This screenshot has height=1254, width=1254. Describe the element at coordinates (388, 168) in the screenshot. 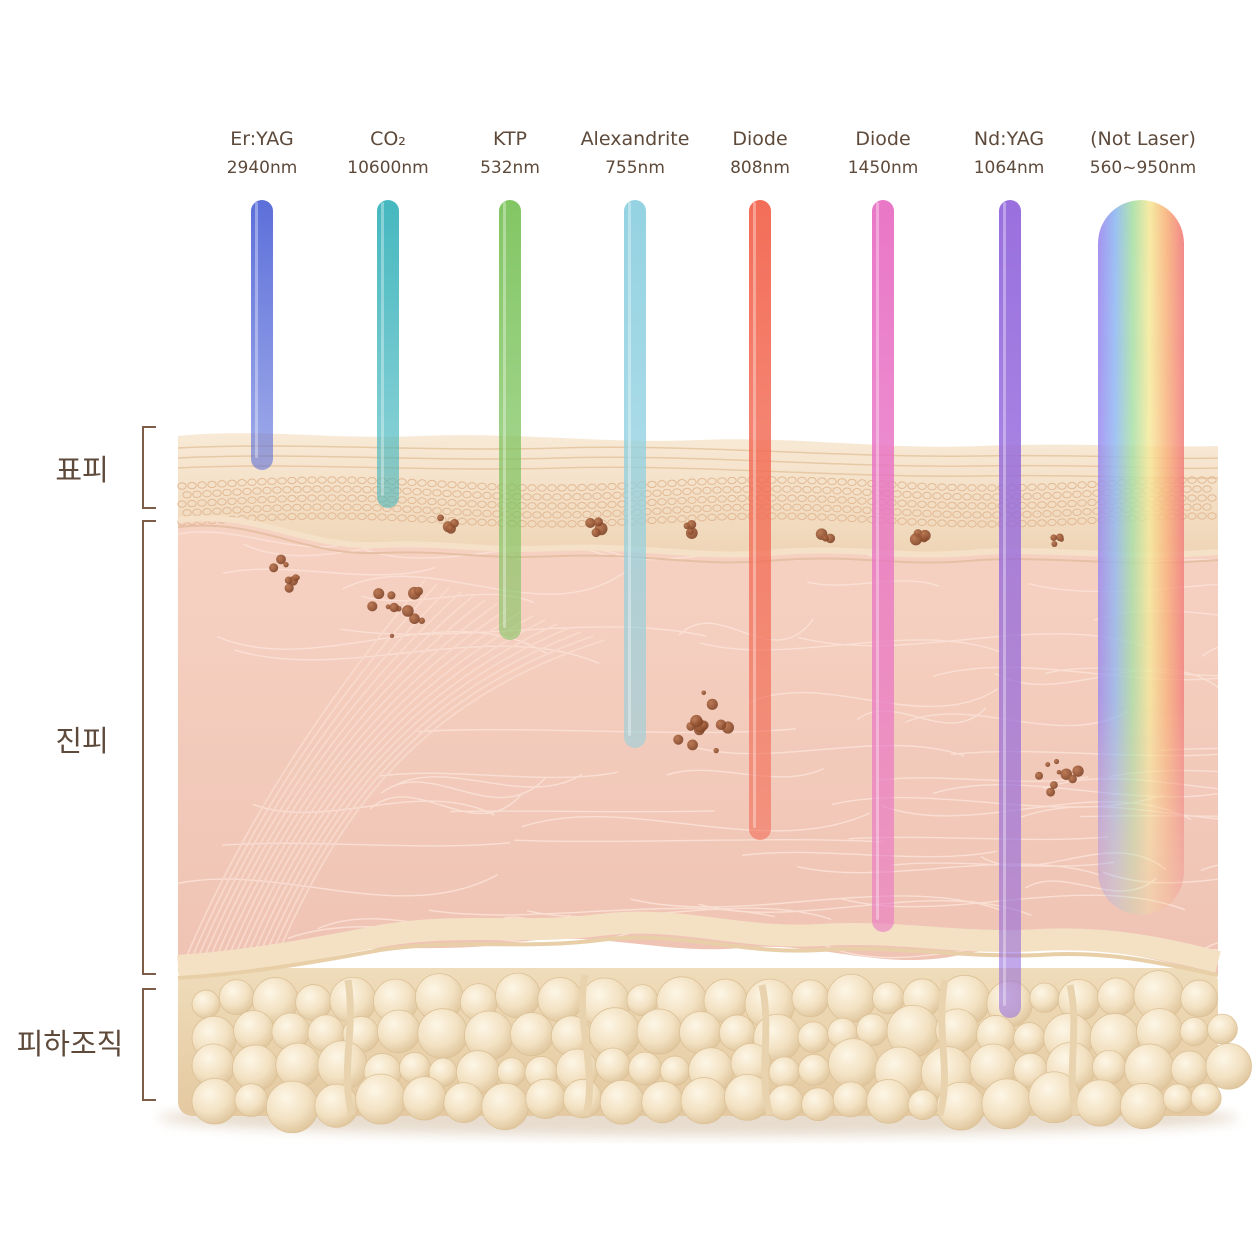

I see `laser-wavelength: 10600nm` at that location.